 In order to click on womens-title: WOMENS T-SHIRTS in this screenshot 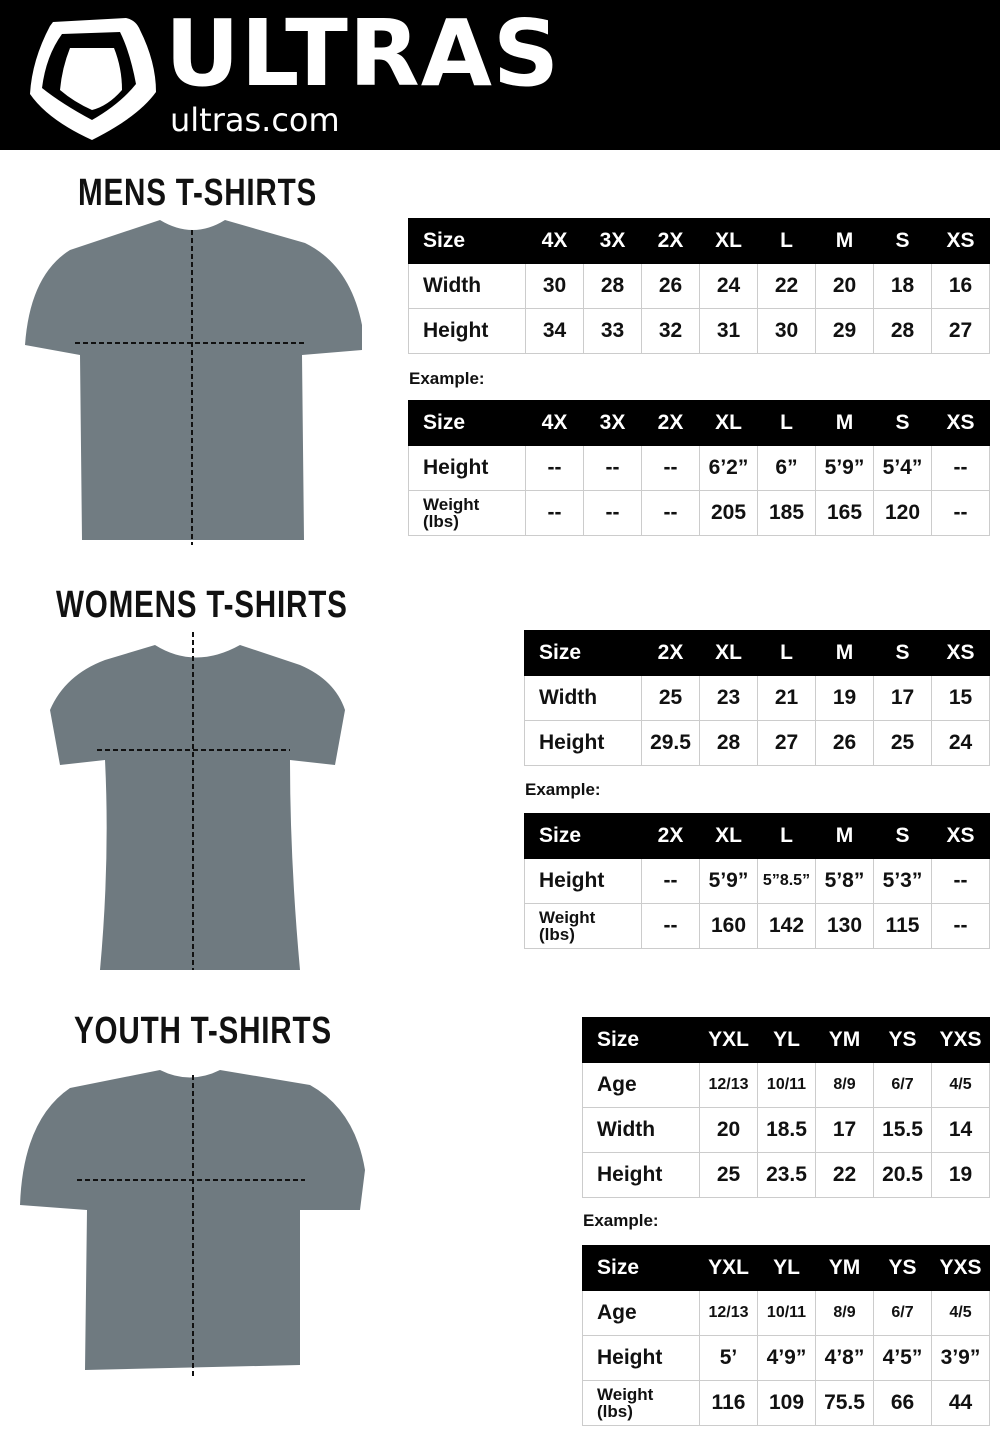, I will do `click(202, 605)`.